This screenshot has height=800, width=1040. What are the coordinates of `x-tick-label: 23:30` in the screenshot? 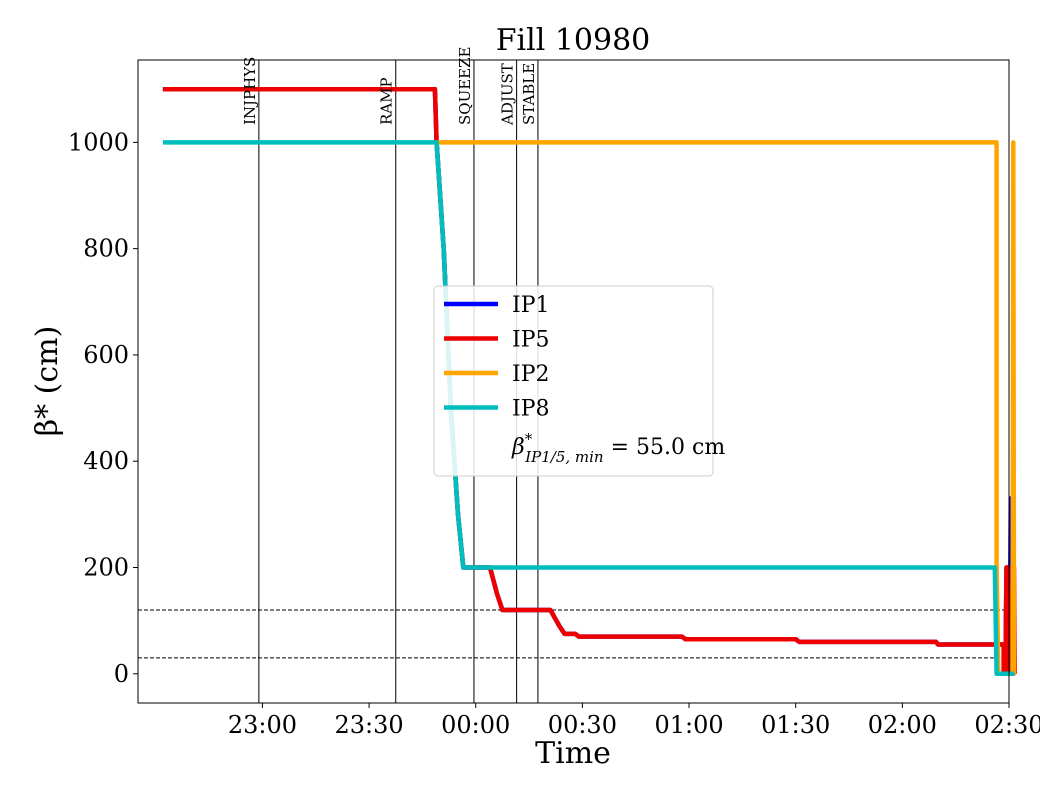 It's located at (368, 725).